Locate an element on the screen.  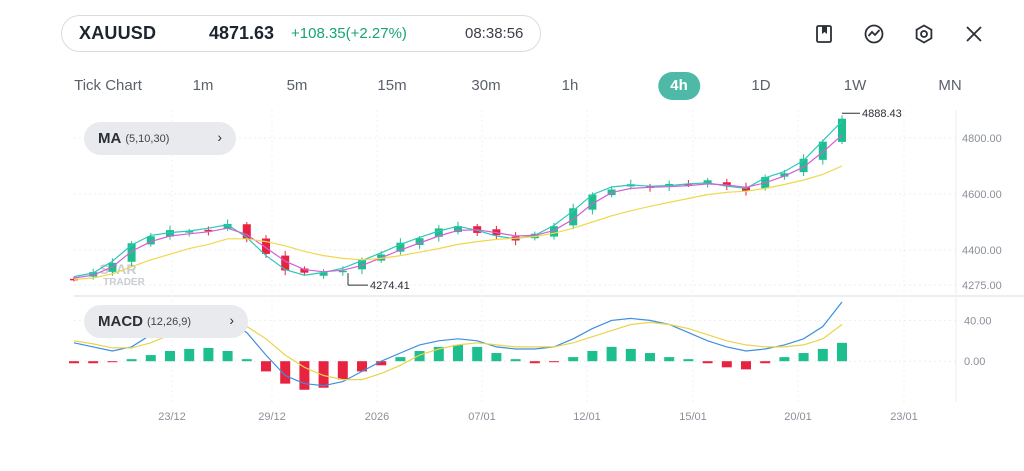
tab-30m: 30m is located at coordinates (486, 85).